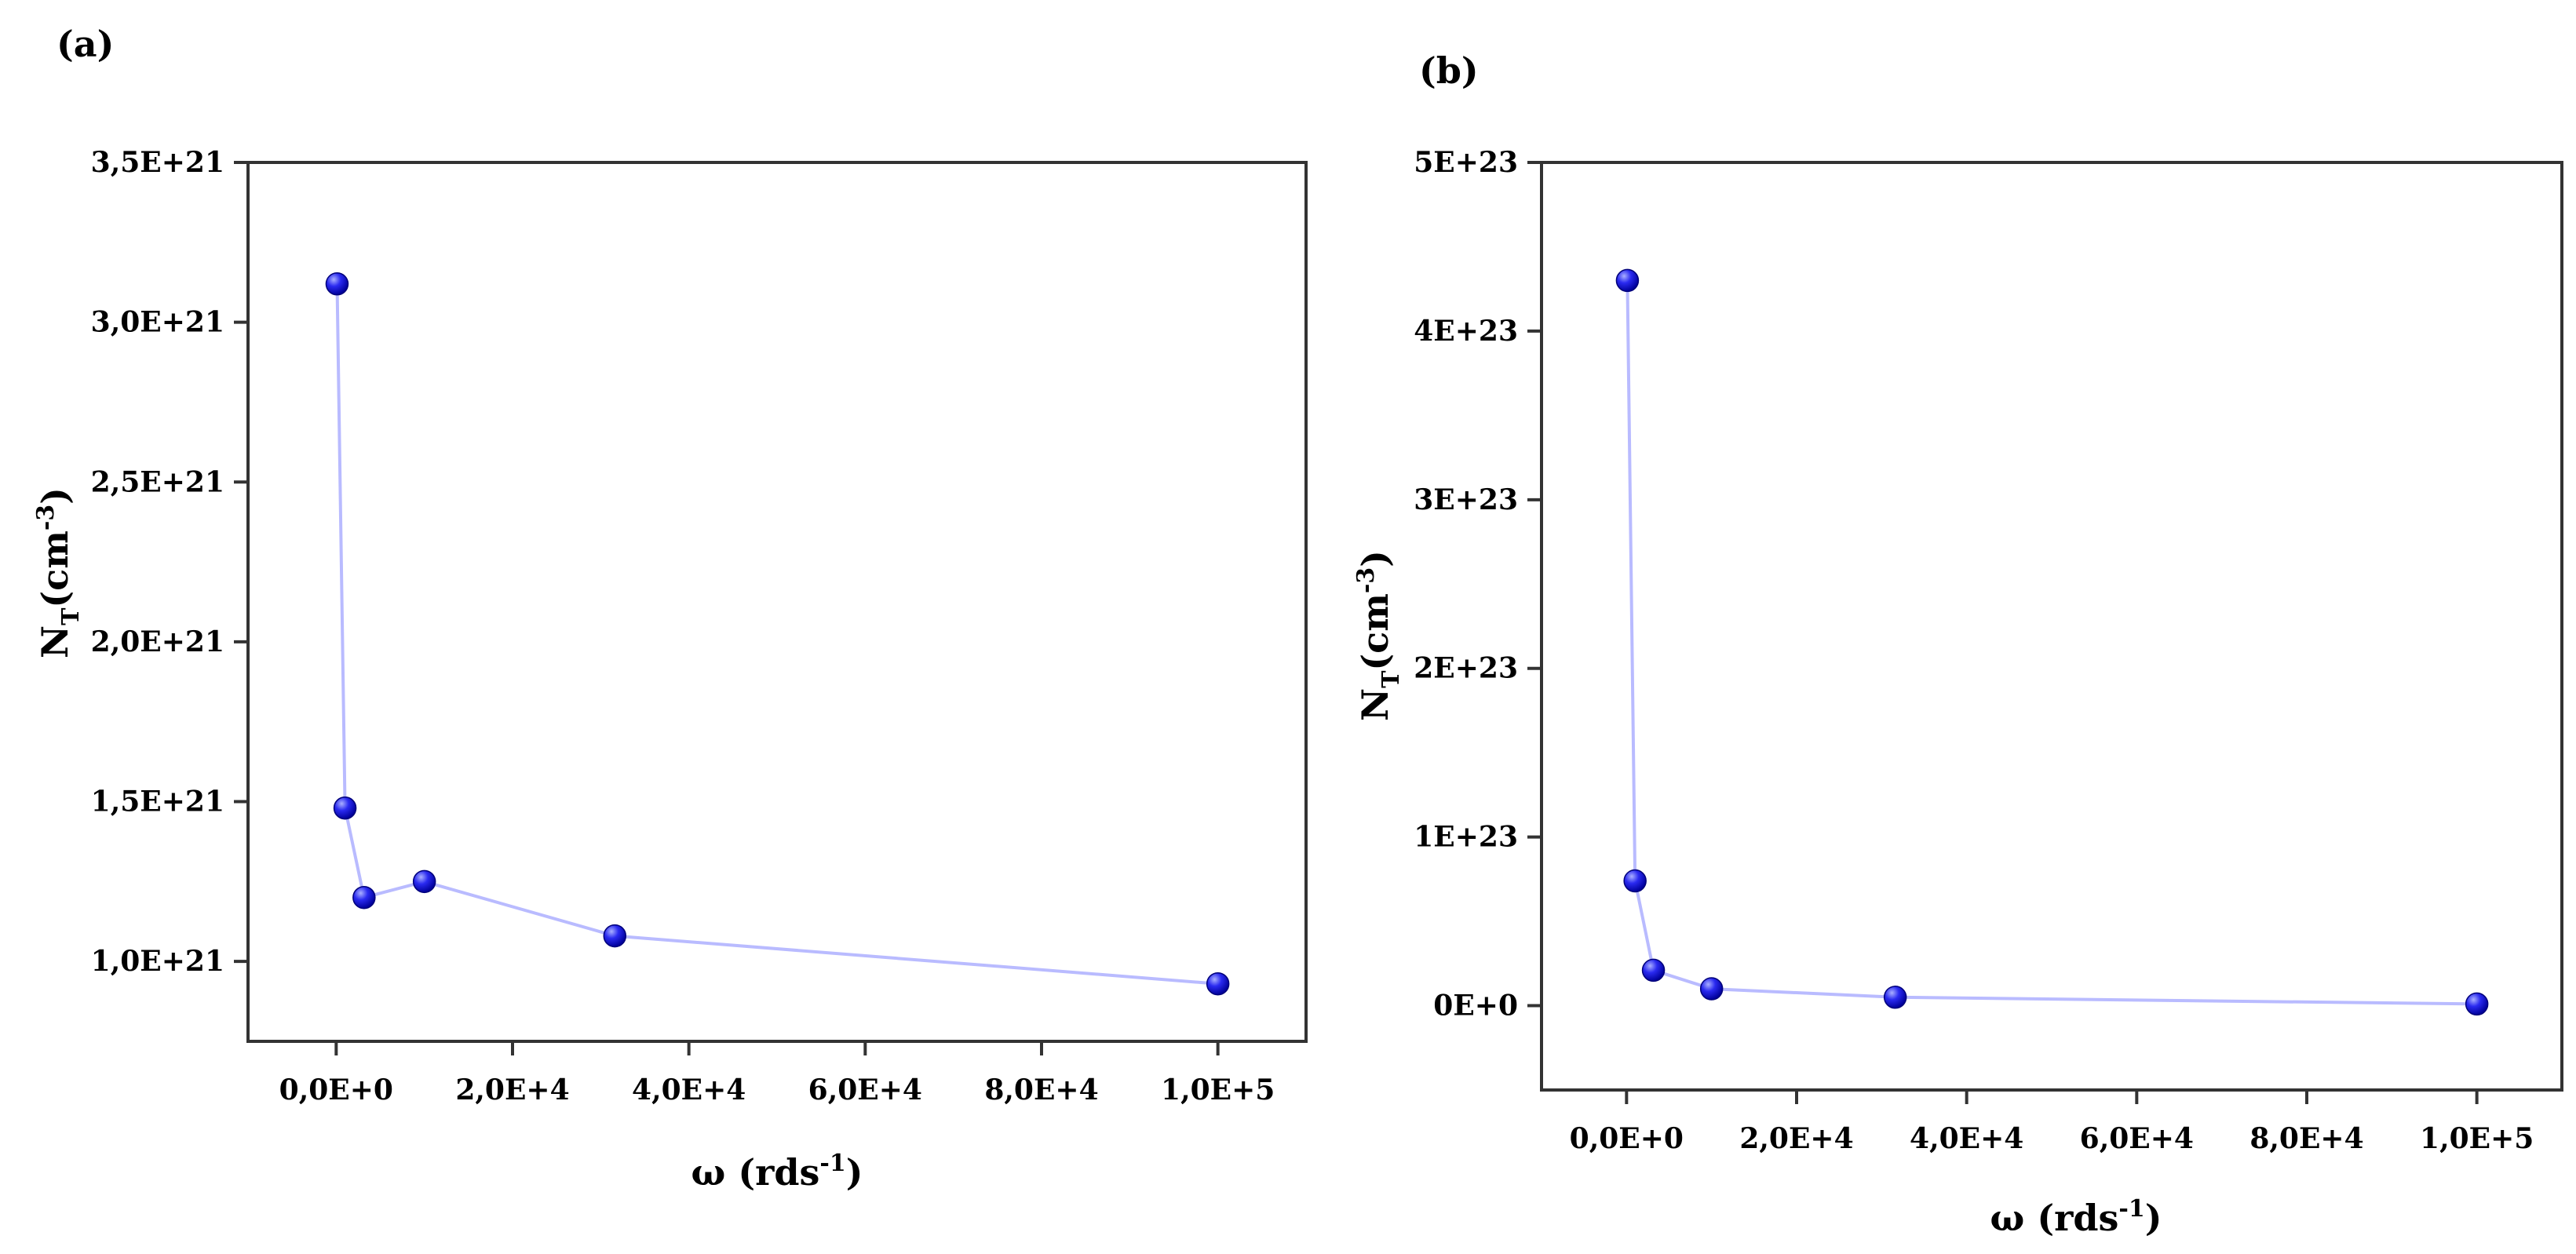 This screenshot has height=1254, width=2576. I want to click on y-axis-title-a: NT(cm-3), so click(59, 572).